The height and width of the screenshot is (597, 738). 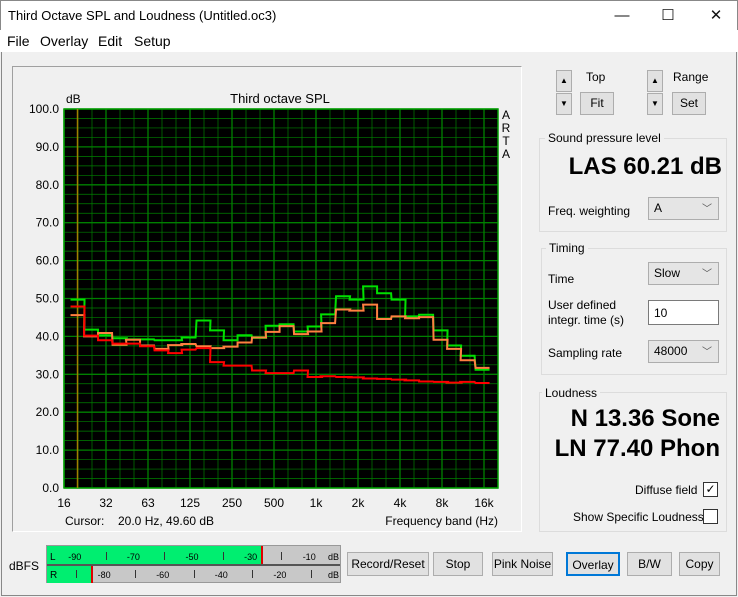 What do you see at coordinates (48, 261) in the screenshot?
I see `y-tick-label: 60.0` at bounding box center [48, 261].